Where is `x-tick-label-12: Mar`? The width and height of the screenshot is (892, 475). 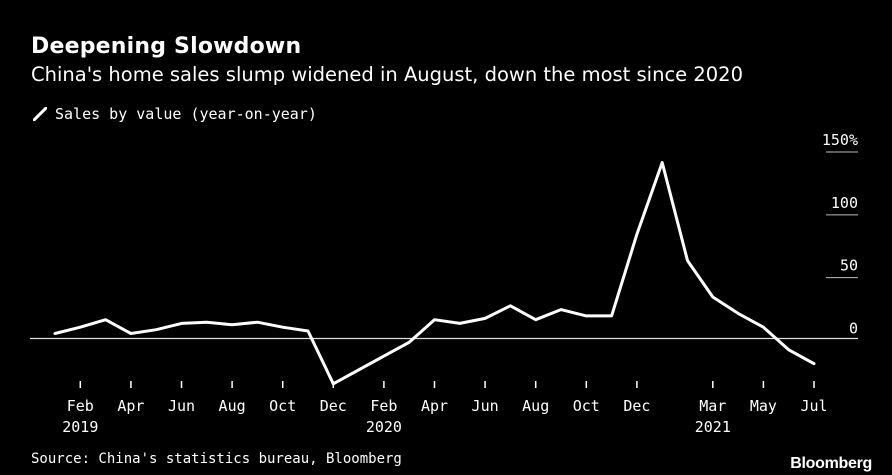 x-tick-label-12: Mar is located at coordinates (712, 406).